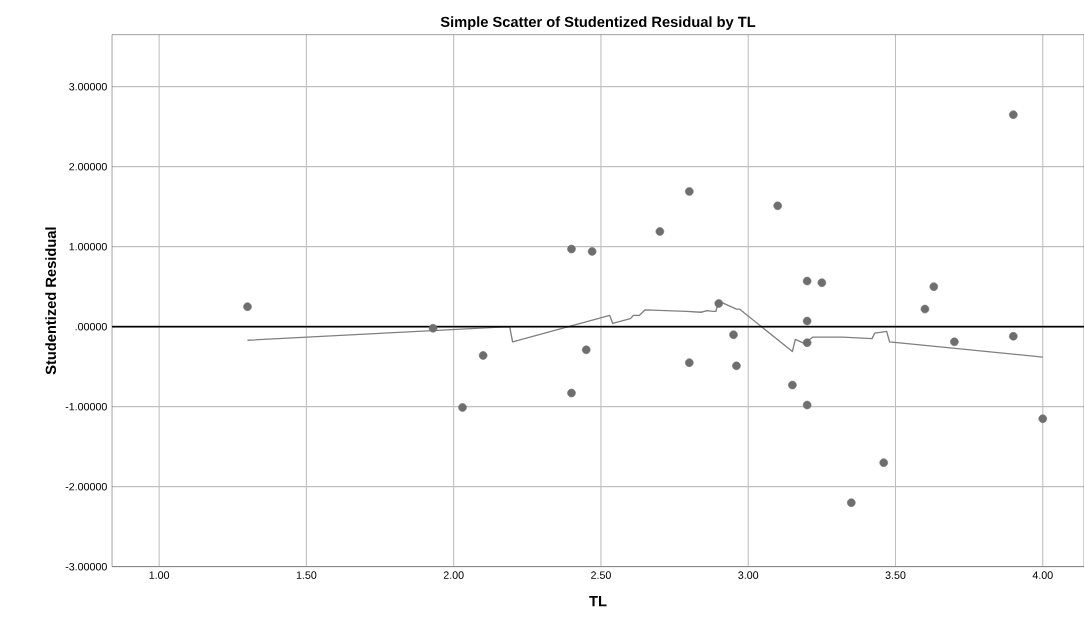 The width and height of the screenshot is (1084, 634). I want to click on y-tick-label: -1.00000, so click(86, 406).